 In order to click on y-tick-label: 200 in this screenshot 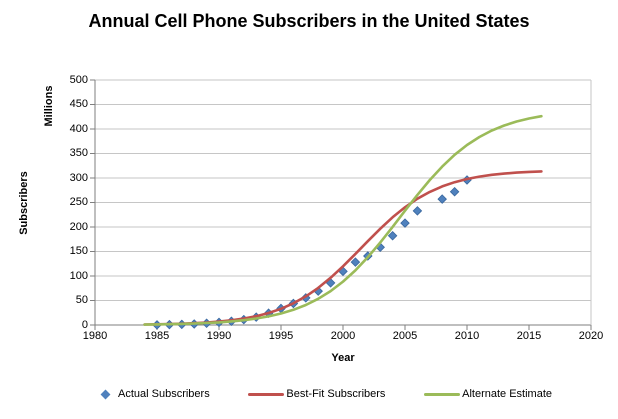, I will do `click(78, 226)`.